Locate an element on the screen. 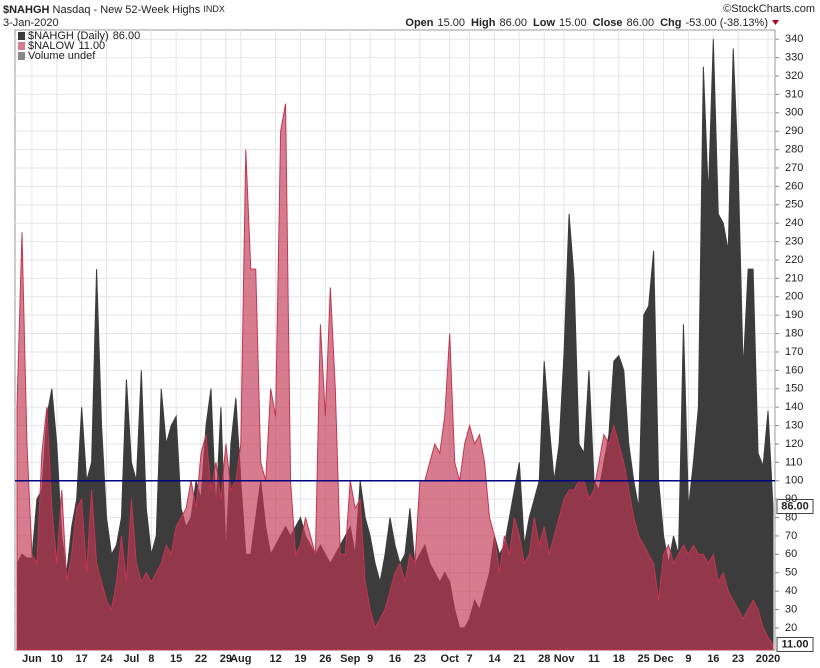 The height and width of the screenshot is (668, 820). legend-value: 86.00 is located at coordinates (127, 36).